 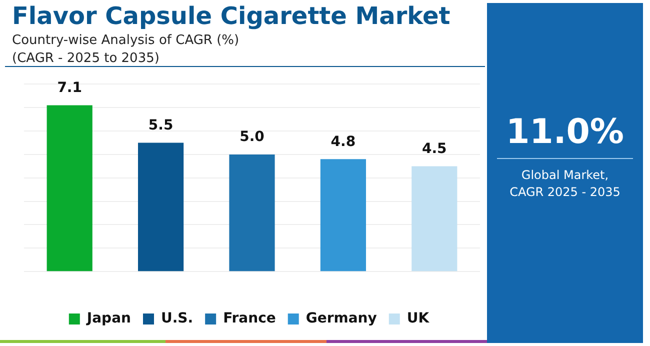 I want to click on data-label: 5.0, so click(x=252, y=137).